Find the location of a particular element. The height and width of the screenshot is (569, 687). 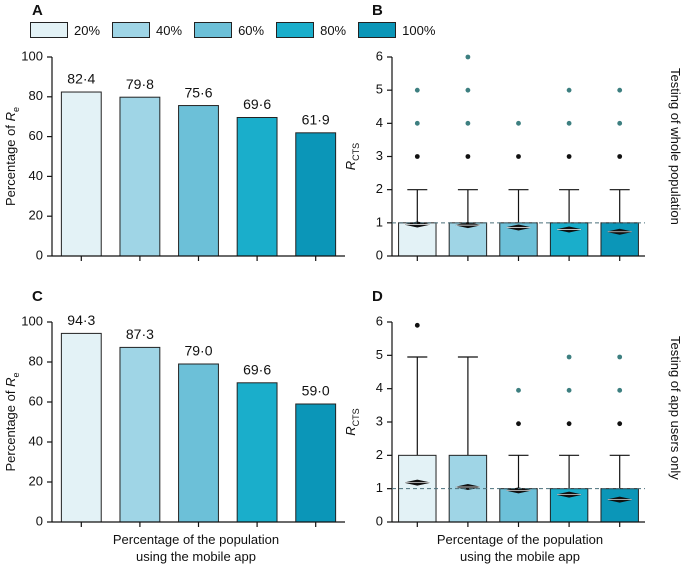

y-axis-title-subscript: CTS is located at coordinates (356, 152).